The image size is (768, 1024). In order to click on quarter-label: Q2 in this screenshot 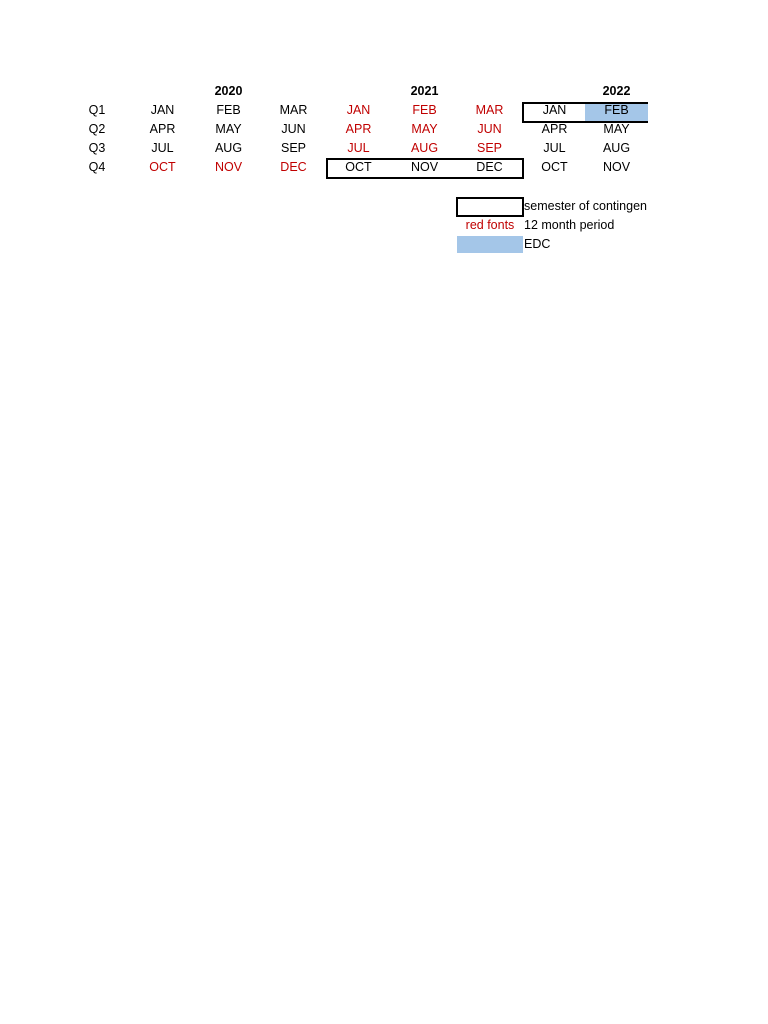, I will do `click(97, 129)`.